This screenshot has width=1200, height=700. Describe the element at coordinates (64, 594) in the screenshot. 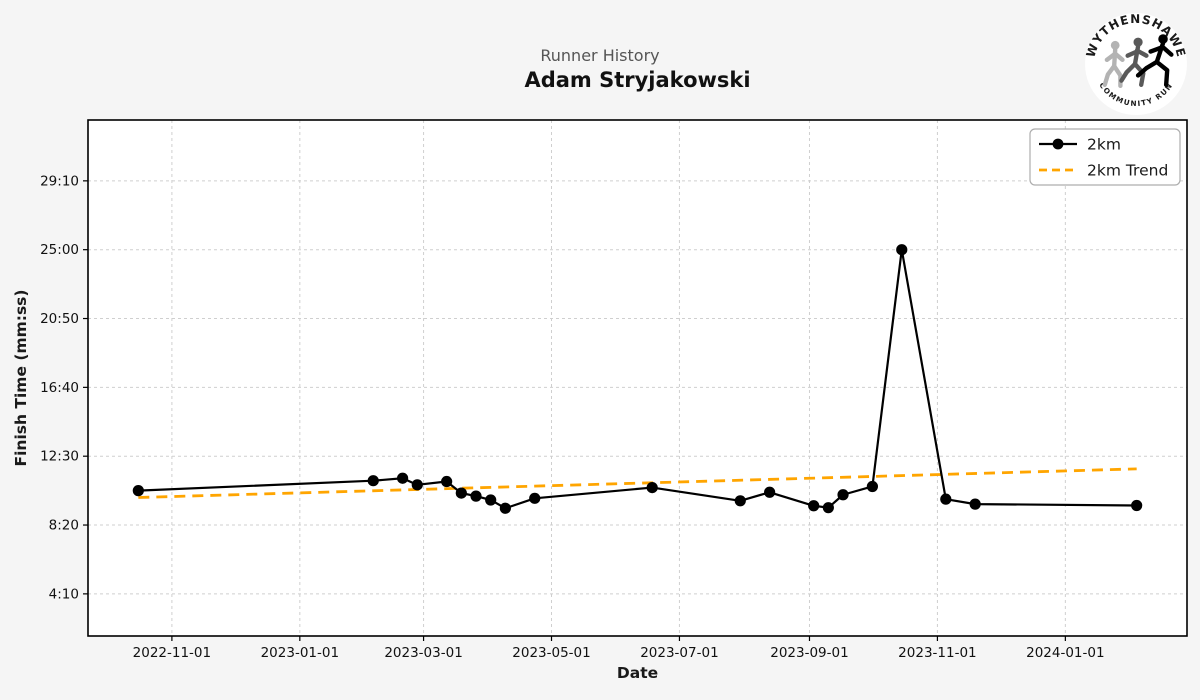

I see `y-tick-label: 4:10` at that location.